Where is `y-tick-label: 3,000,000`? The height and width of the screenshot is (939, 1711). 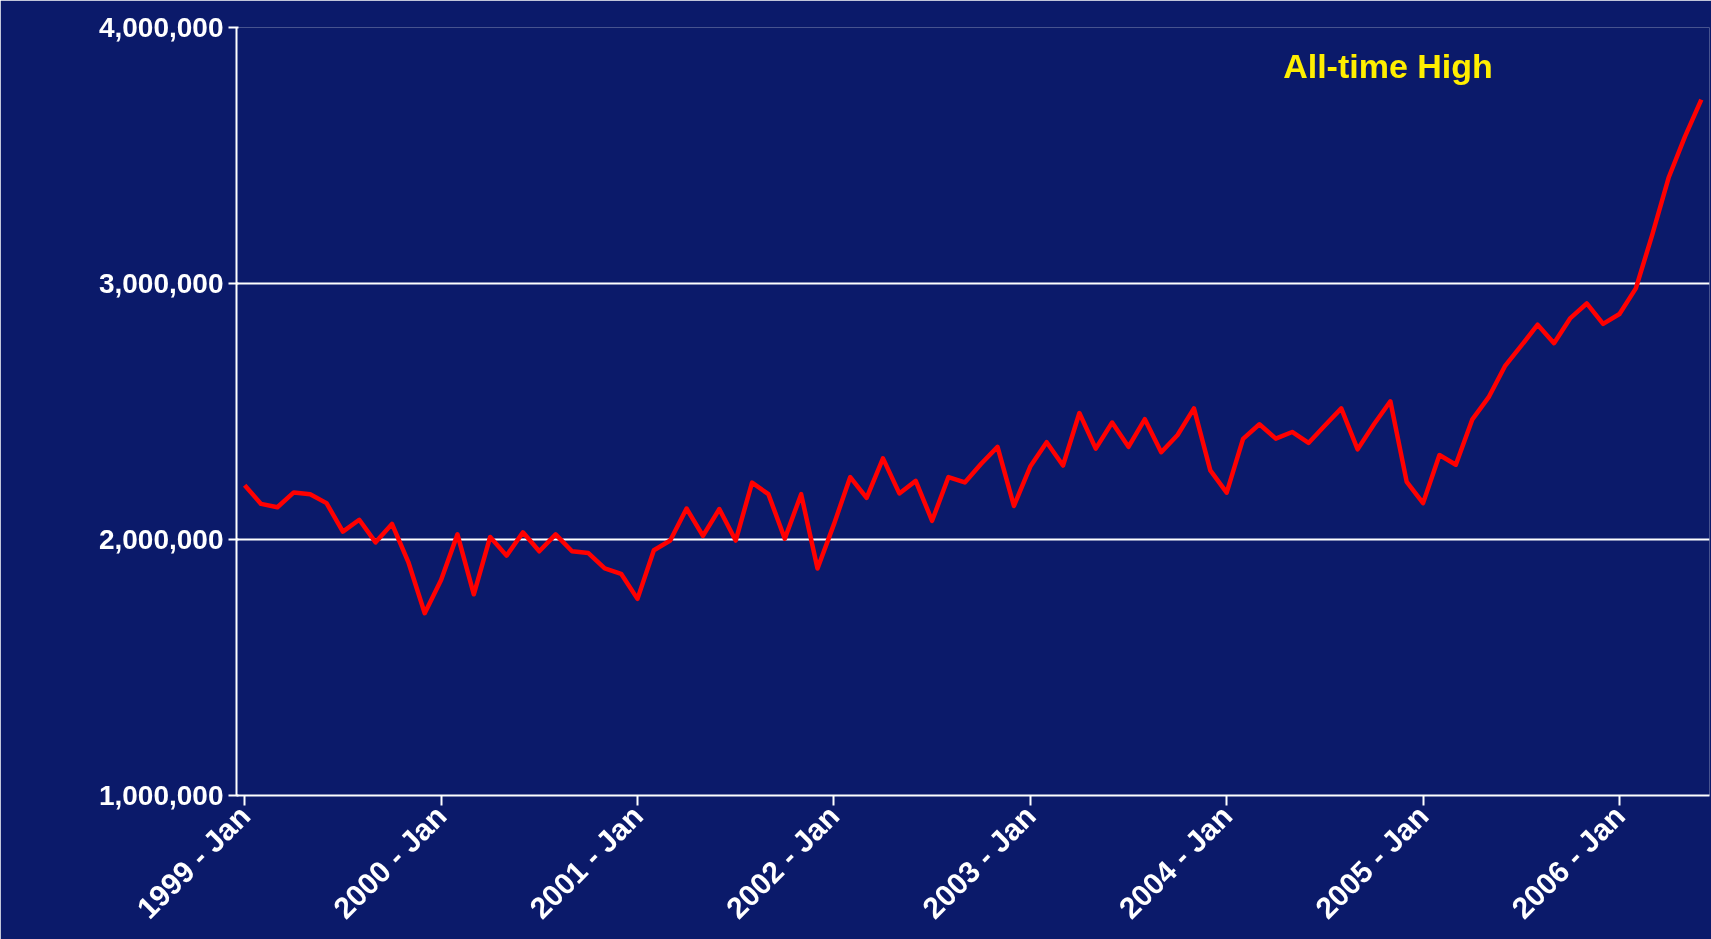 y-tick-label: 3,000,000 is located at coordinates (161, 283).